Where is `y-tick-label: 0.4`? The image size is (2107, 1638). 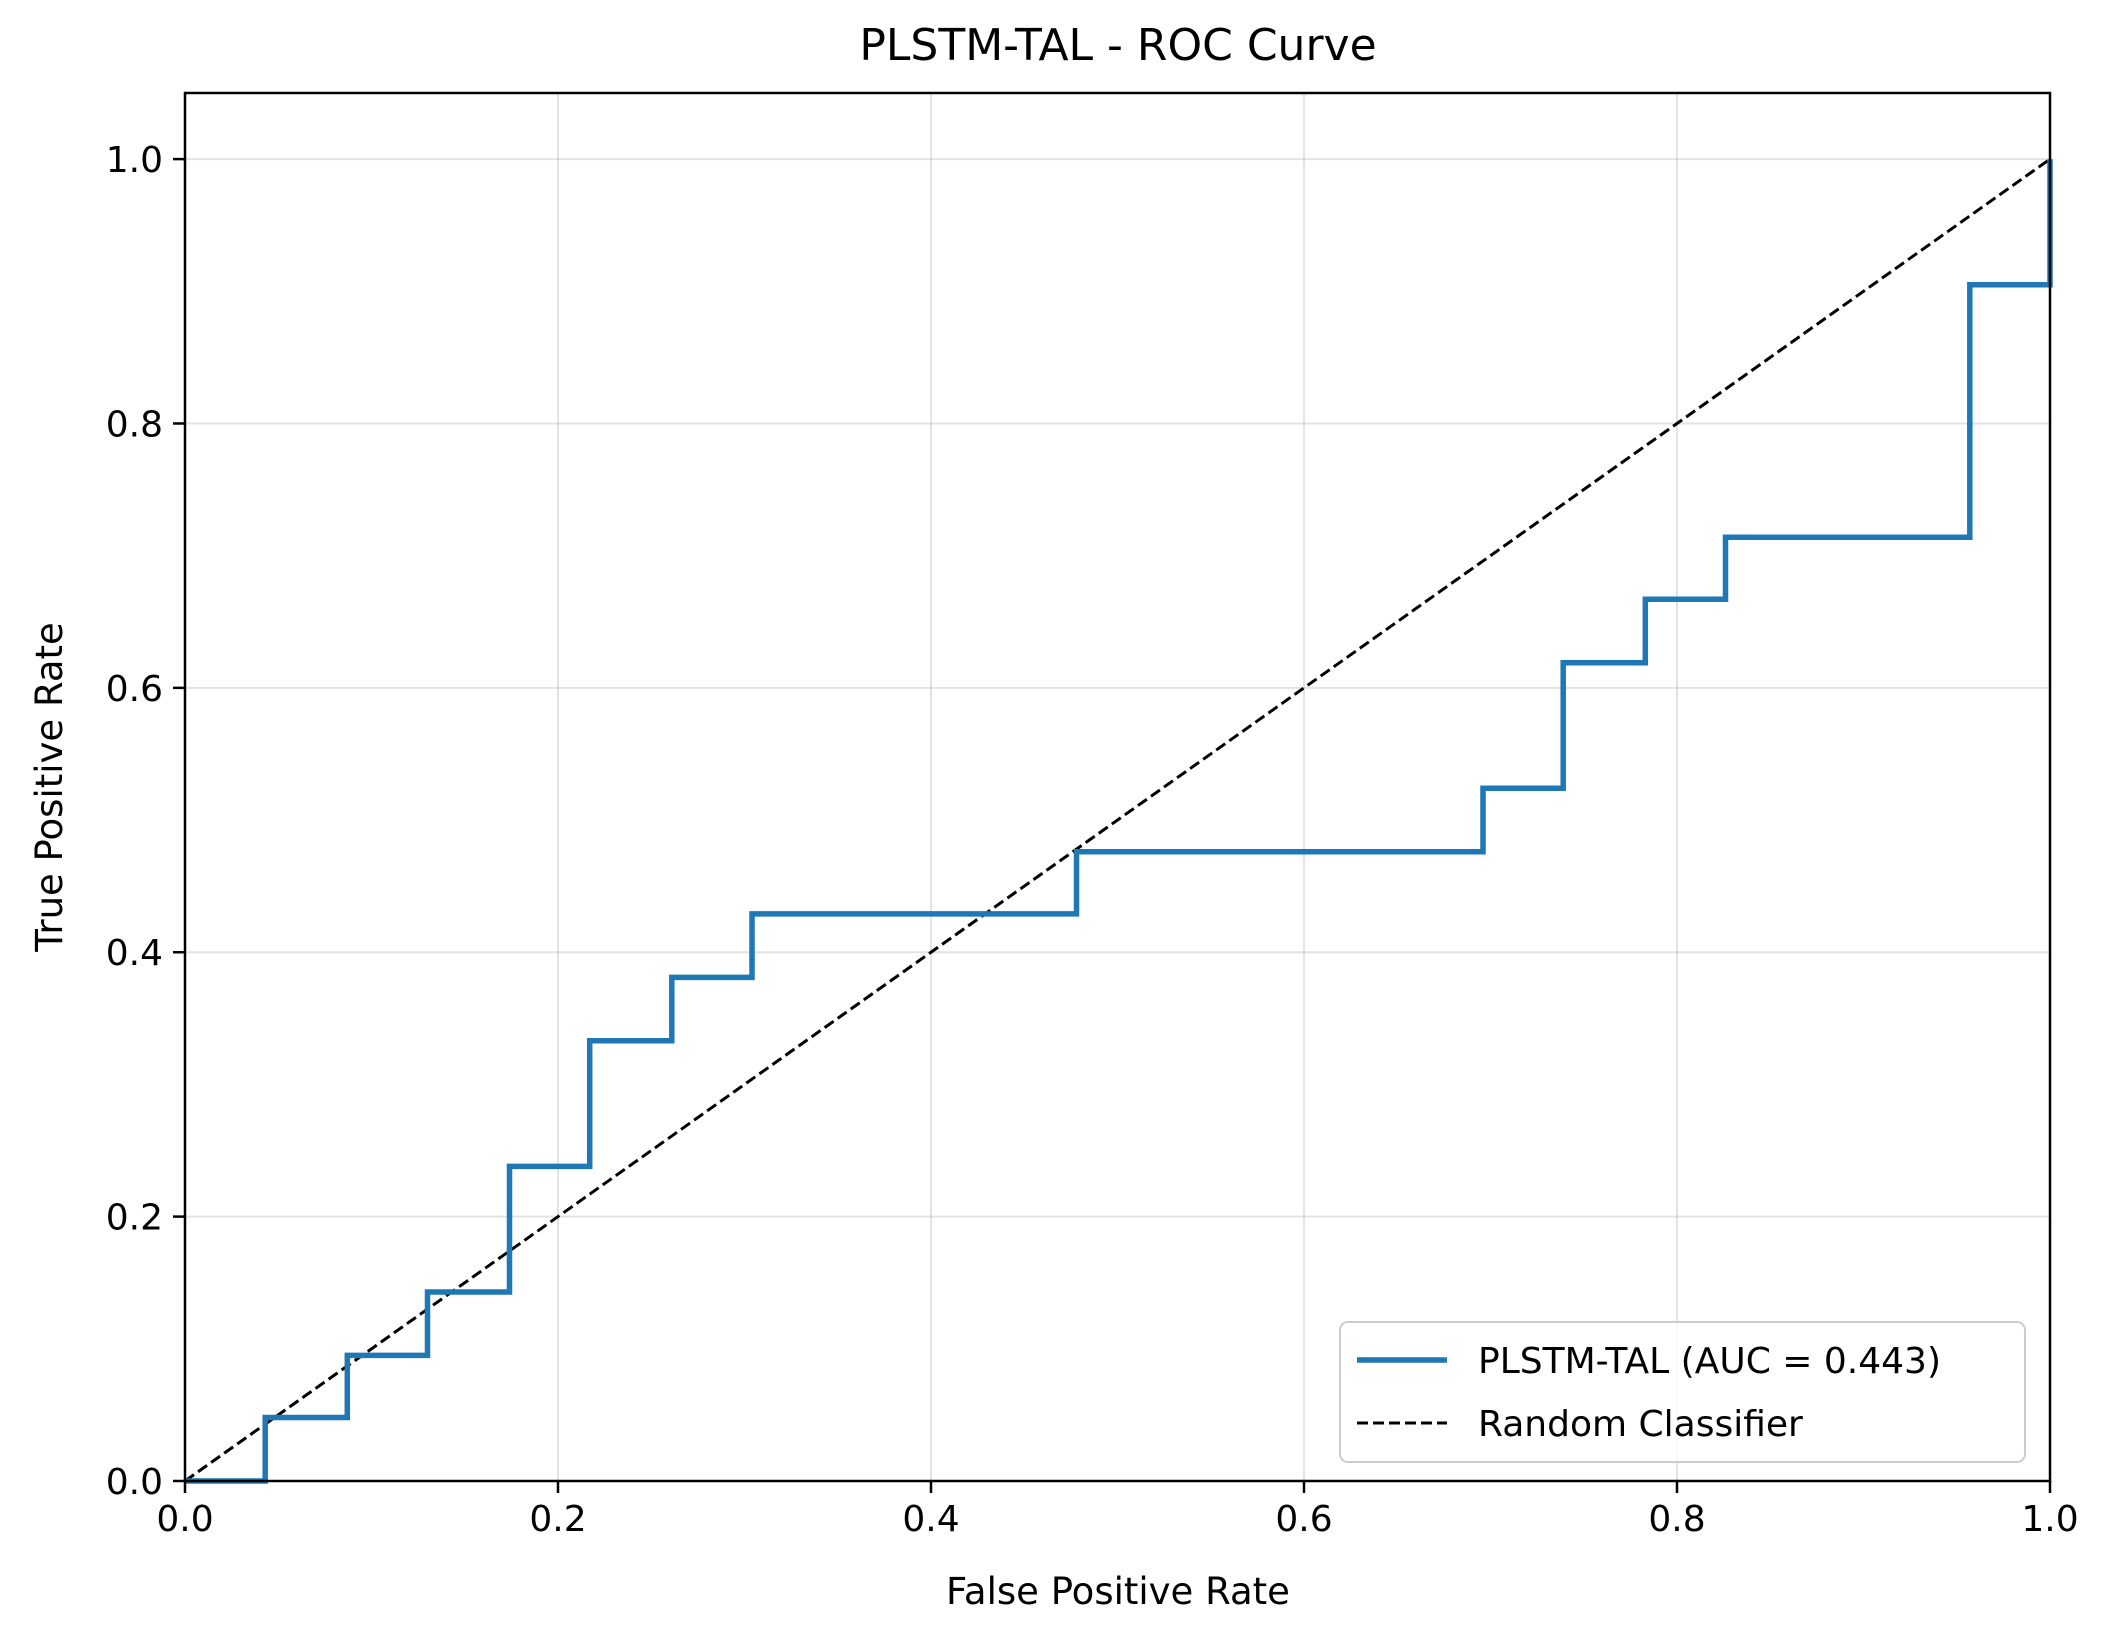
y-tick-label: 0.4 is located at coordinates (134, 953).